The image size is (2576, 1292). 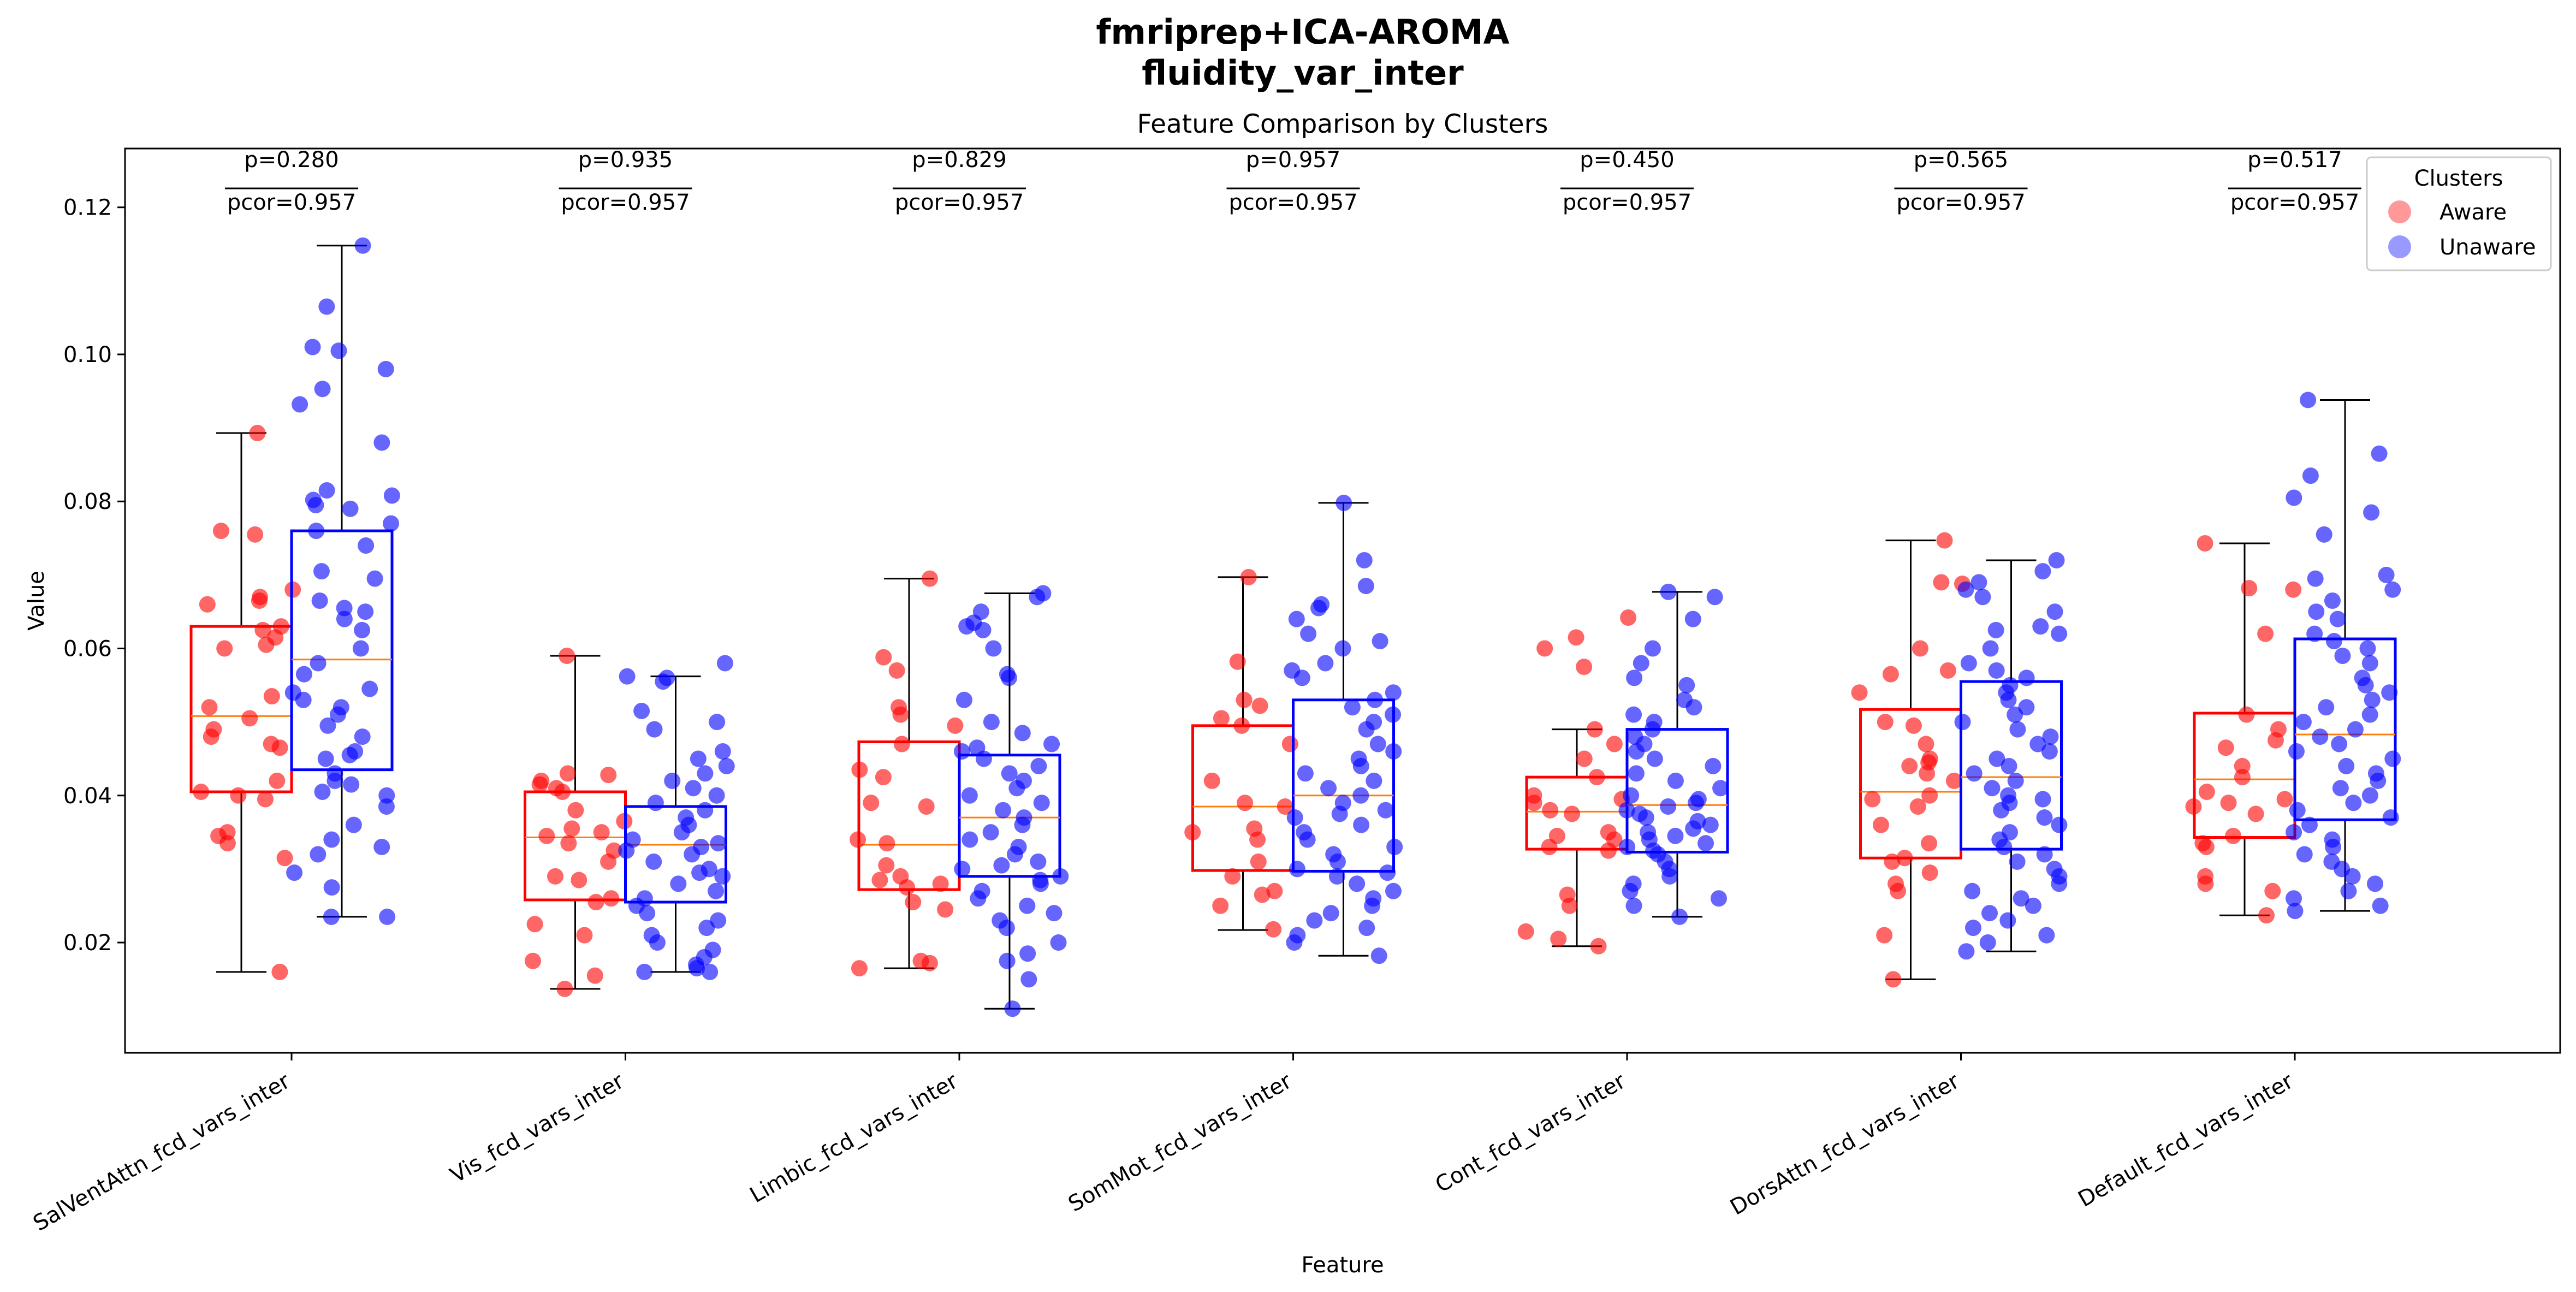 I want to click on pcor-value-label: pcor=0.957, so click(x=959, y=202).